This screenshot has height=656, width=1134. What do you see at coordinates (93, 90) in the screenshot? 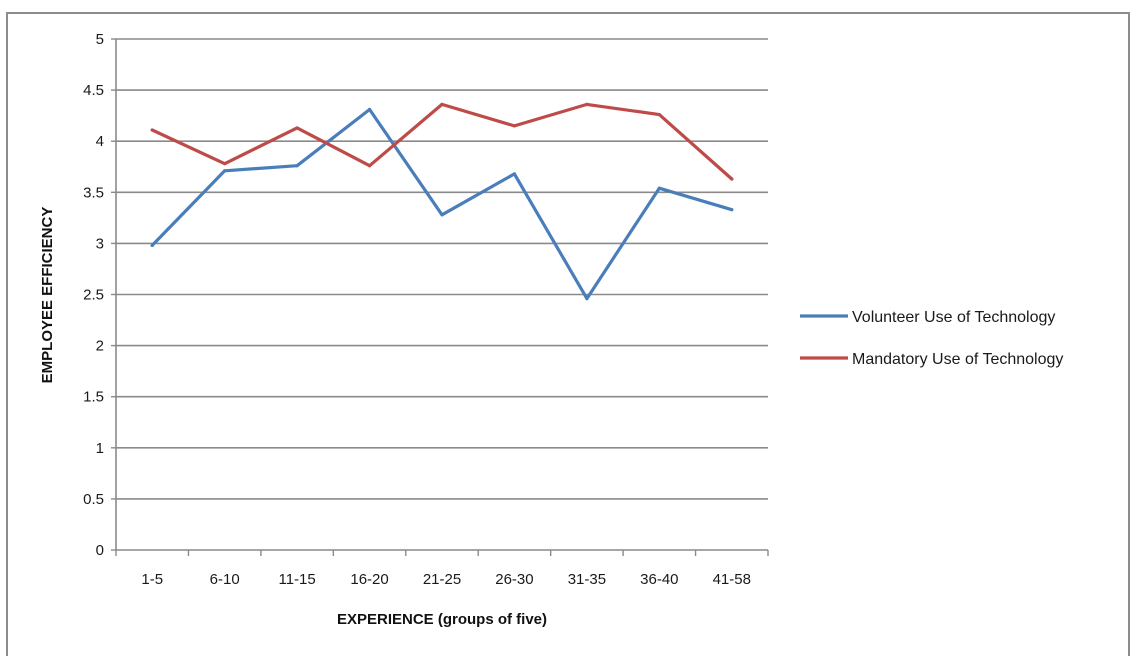
I see `y-tick-label: 4.5` at bounding box center [93, 90].